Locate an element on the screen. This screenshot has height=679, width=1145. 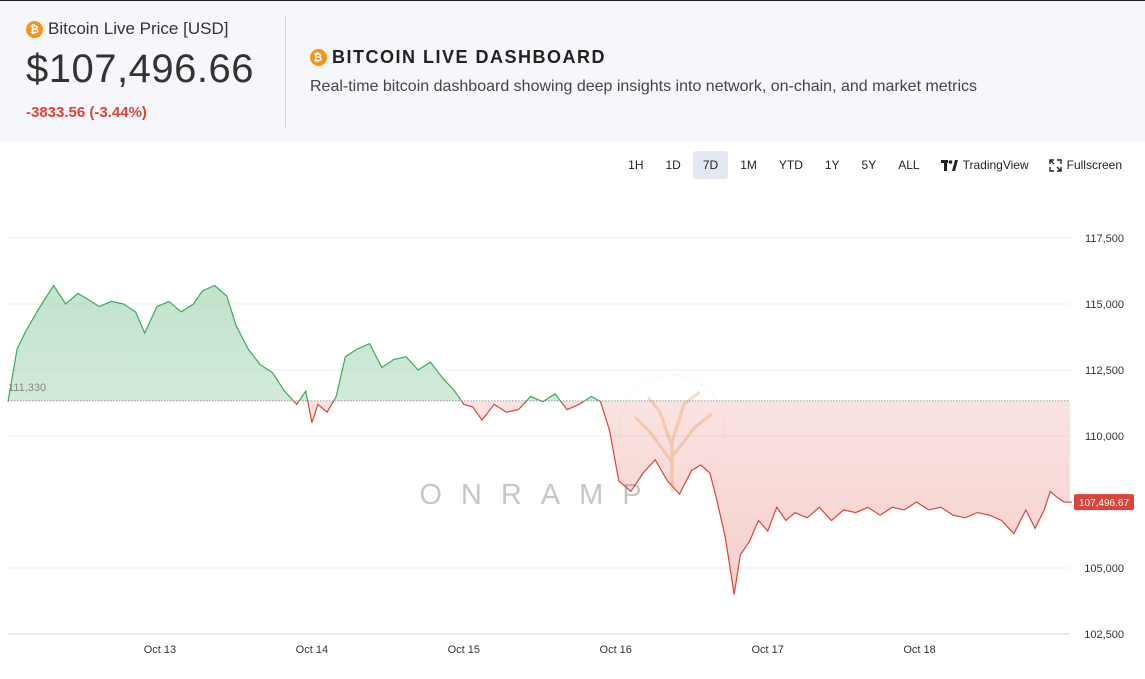
timeframe-ytd-button: YTD is located at coordinates (790, 165).